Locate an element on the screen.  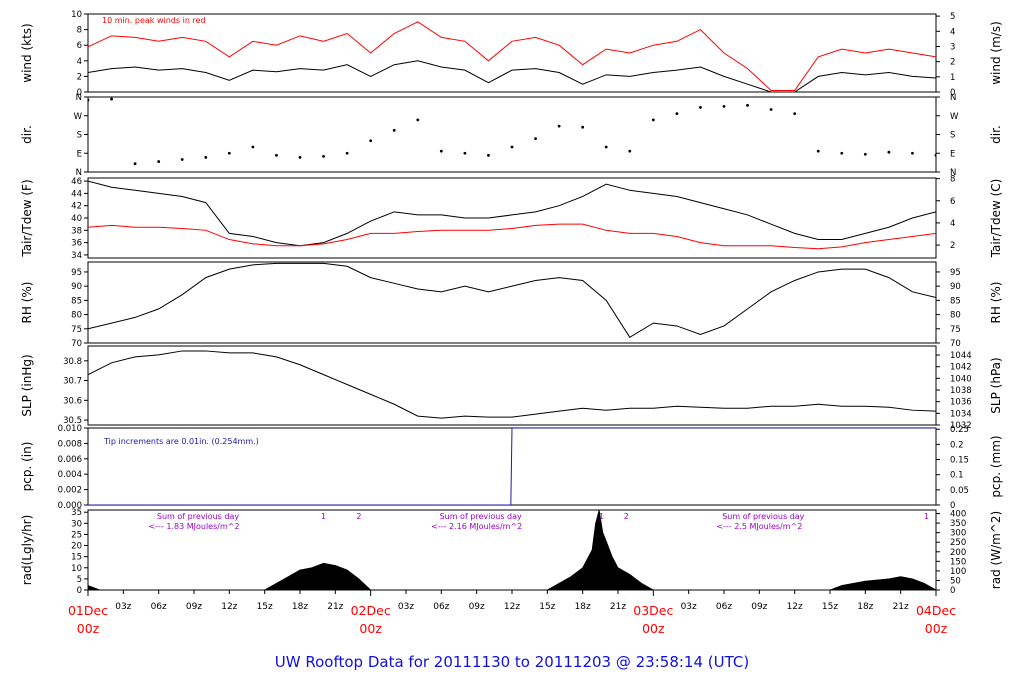
left-tick-label: 85 is located at coordinates (76, 301).